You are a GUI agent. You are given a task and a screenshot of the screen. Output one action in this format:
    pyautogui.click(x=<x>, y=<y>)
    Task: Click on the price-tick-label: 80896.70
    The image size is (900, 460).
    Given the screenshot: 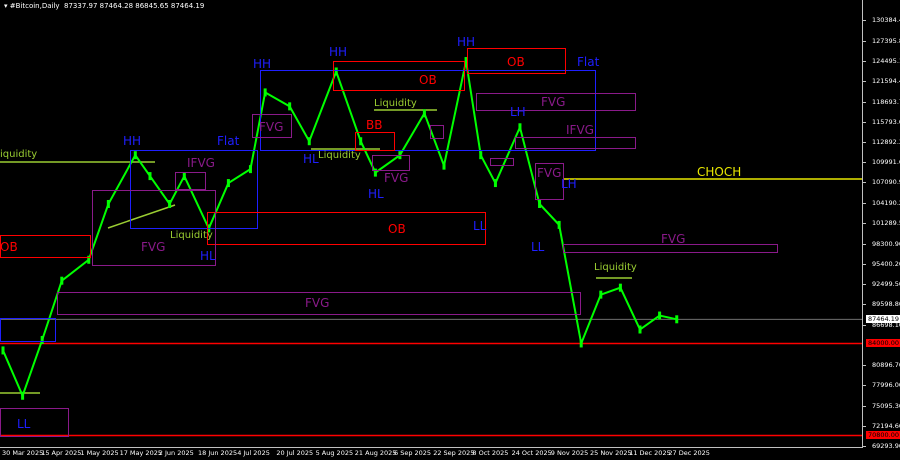 What is the action you would take?
    pyautogui.click(x=886, y=365)
    